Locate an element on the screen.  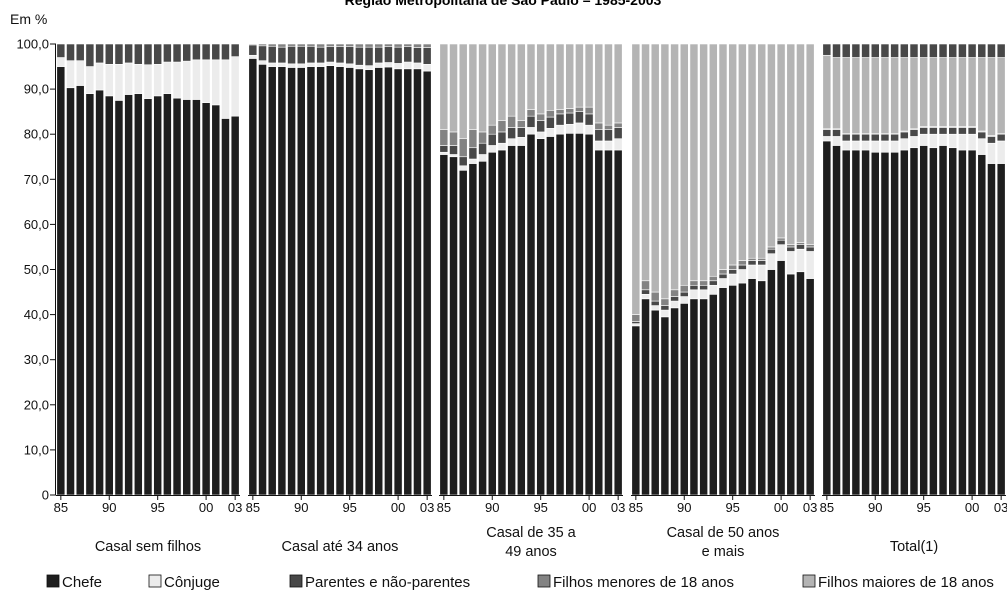
y-tick-label: 60,0 is located at coordinates (36, 224).